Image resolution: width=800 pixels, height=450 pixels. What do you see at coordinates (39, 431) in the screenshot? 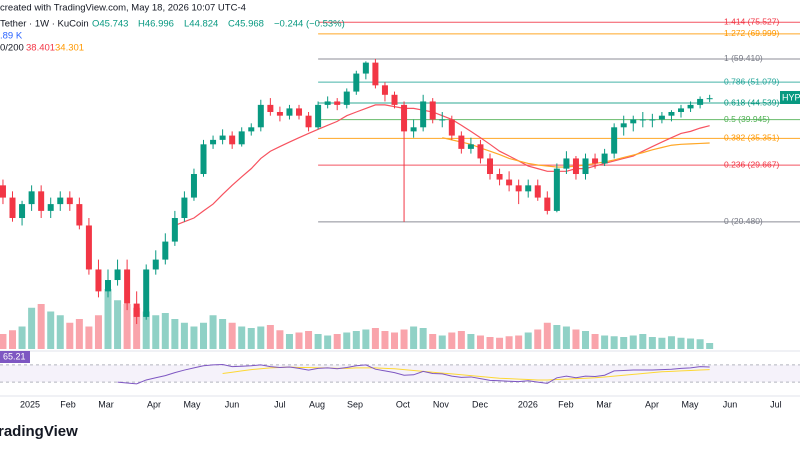
I see `logo: radingView` at bounding box center [39, 431].